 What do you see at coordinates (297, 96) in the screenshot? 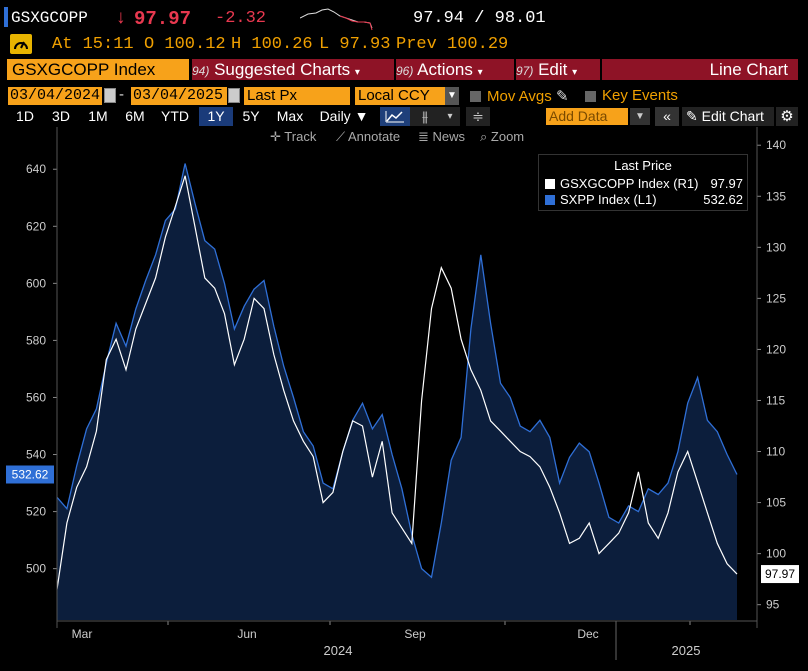
I see `field-select: Last Px` at bounding box center [297, 96].